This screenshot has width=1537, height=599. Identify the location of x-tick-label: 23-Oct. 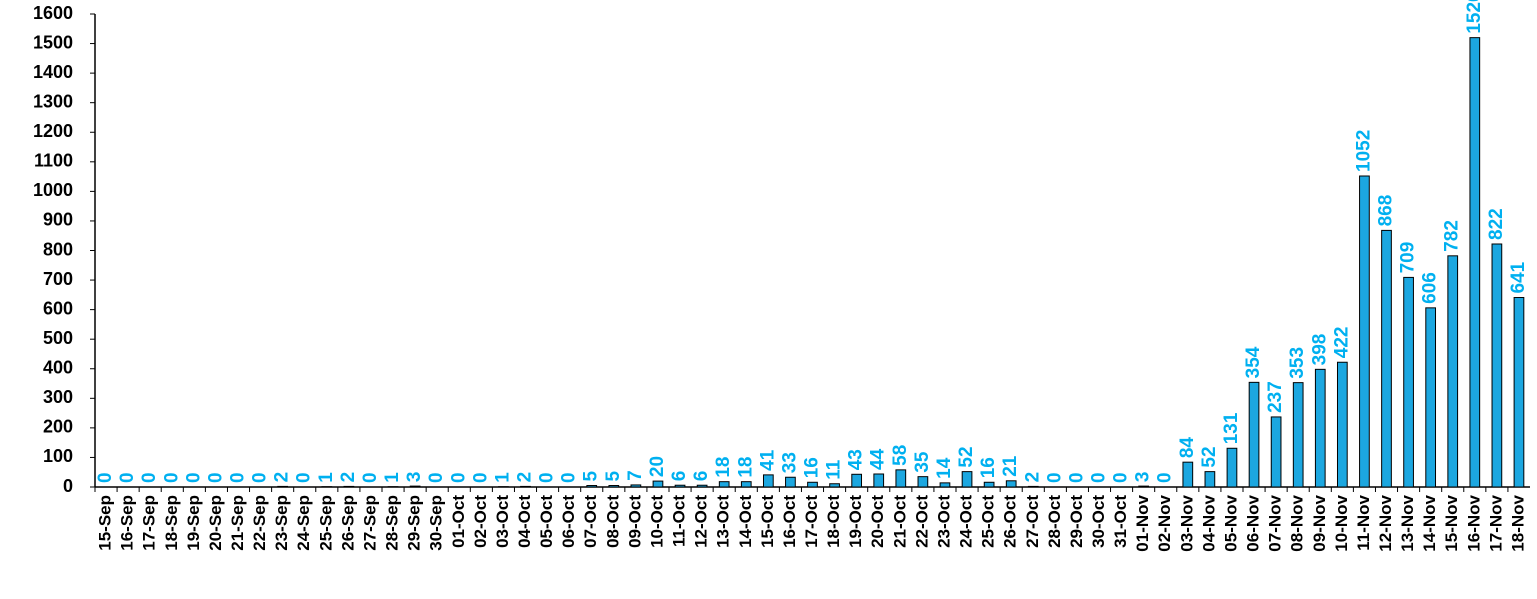
(943, 521).